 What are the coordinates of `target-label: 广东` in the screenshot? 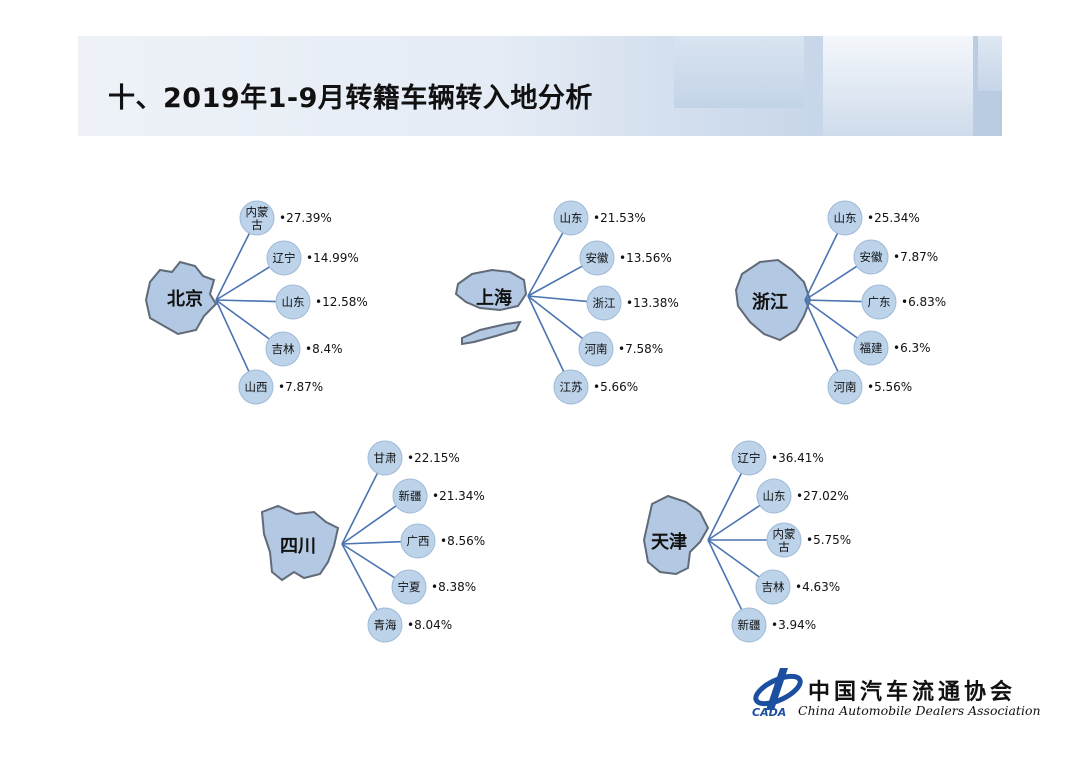 It's located at (879, 302).